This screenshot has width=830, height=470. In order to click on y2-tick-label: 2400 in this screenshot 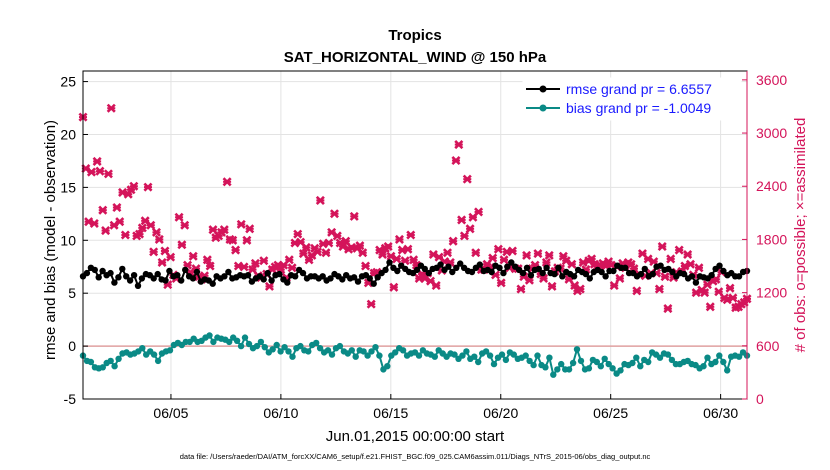, I will do `click(771, 186)`.